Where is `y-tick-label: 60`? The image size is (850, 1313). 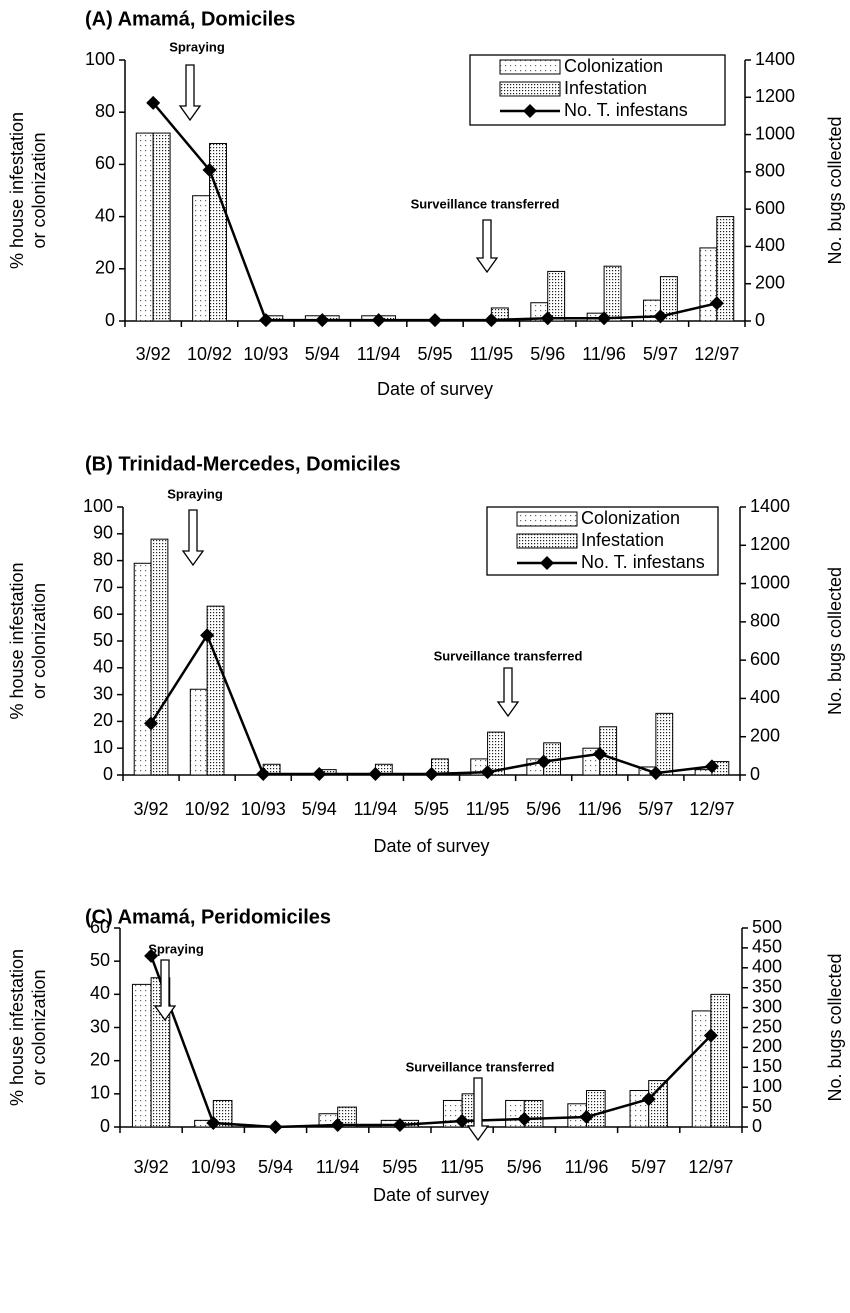 y-tick-label: 60 is located at coordinates (105, 163).